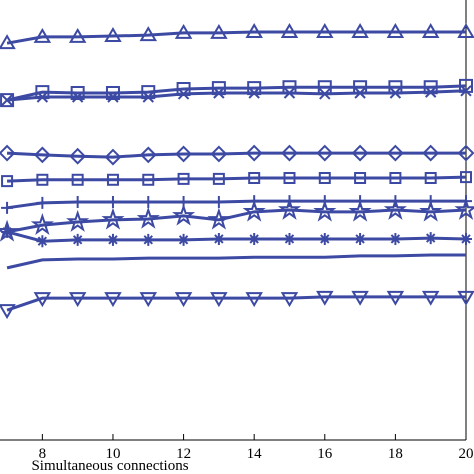  I want to click on x-tick-label: 10, so click(112, 454).